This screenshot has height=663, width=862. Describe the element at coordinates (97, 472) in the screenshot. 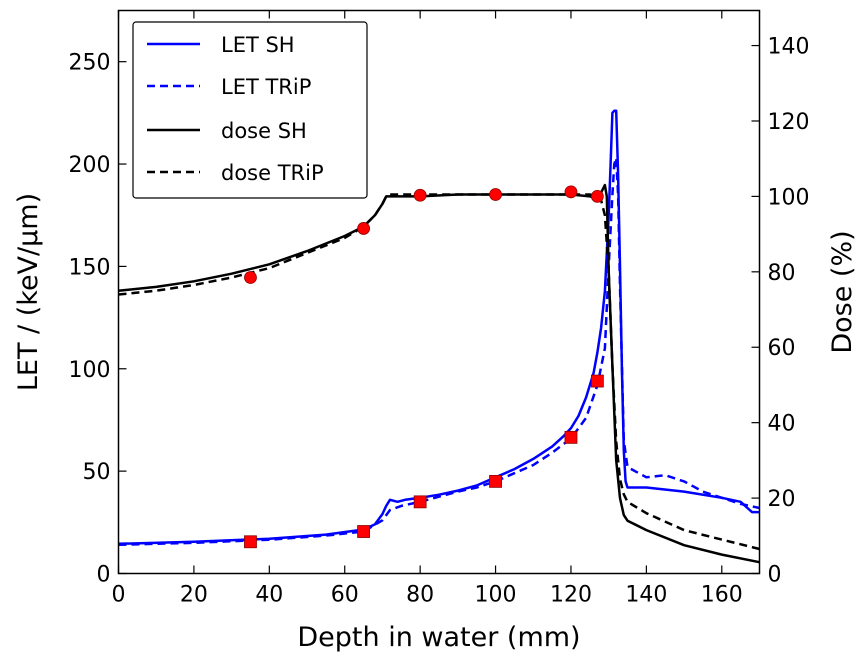

I see `y-tick-label-left: 50` at that location.